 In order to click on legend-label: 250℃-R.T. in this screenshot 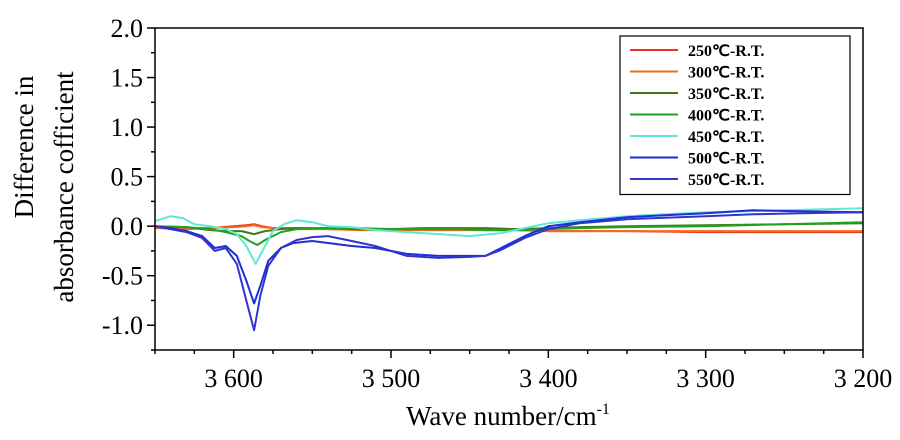, I will do `click(726, 51)`.